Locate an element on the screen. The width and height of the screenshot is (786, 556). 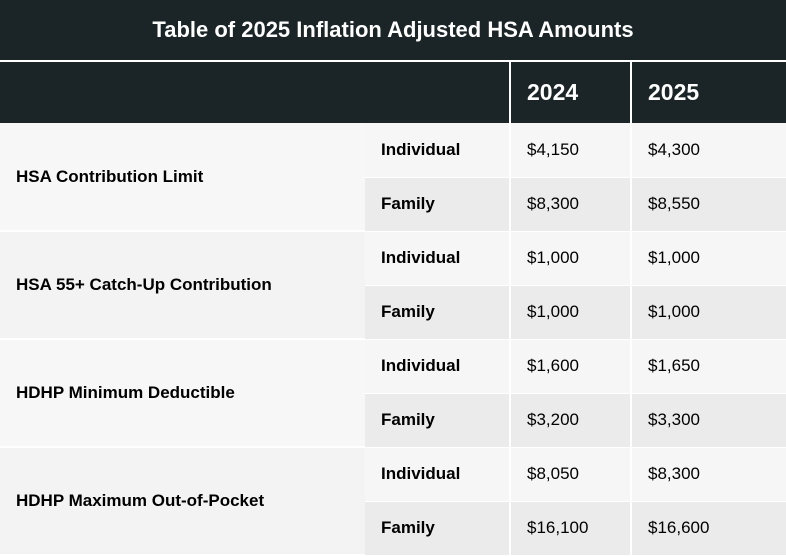
table-row: Family $1,000 $1,000 is located at coordinates (393, 312).